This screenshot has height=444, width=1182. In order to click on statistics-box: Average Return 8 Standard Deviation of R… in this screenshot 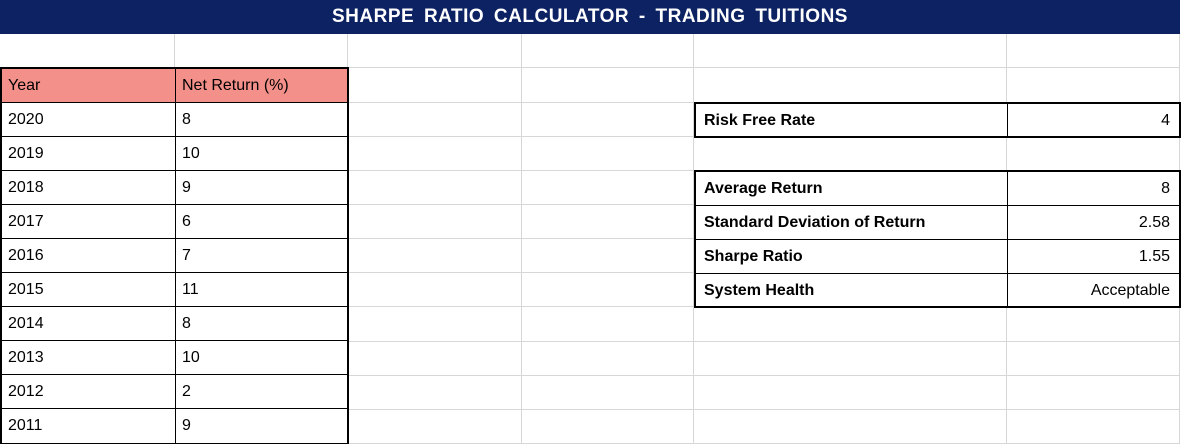, I will do `click(937, 239)`.